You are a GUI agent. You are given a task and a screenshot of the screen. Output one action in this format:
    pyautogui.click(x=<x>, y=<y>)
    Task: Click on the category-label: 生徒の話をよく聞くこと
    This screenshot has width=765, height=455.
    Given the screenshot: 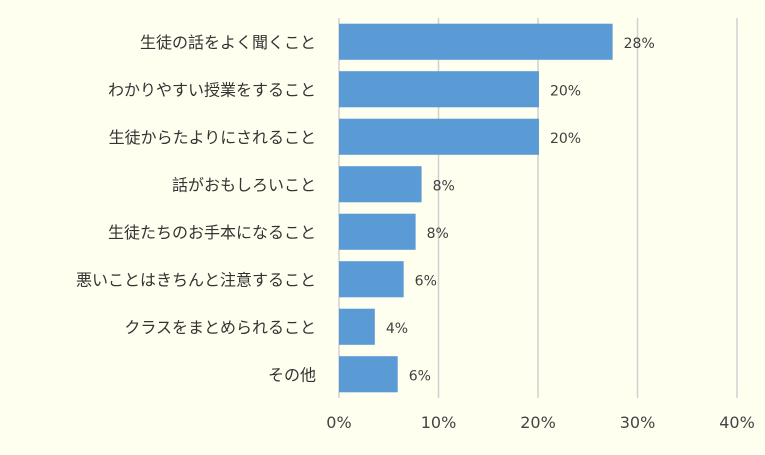 What is the action you would take?
    pyautogui.click(x=228, y=42)
    